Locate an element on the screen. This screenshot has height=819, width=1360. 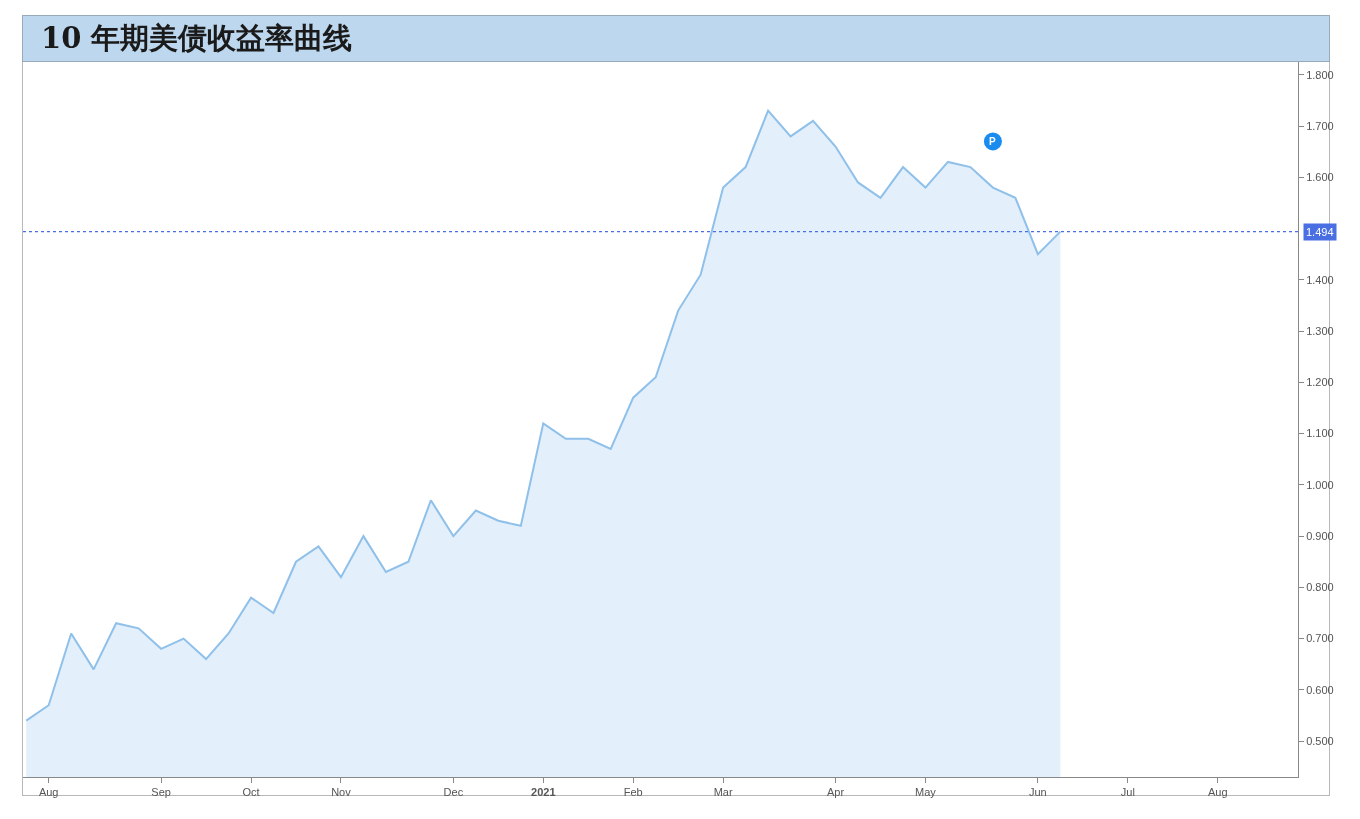
ref-line-label: 1.494 is located at coordinates (1320, 232).